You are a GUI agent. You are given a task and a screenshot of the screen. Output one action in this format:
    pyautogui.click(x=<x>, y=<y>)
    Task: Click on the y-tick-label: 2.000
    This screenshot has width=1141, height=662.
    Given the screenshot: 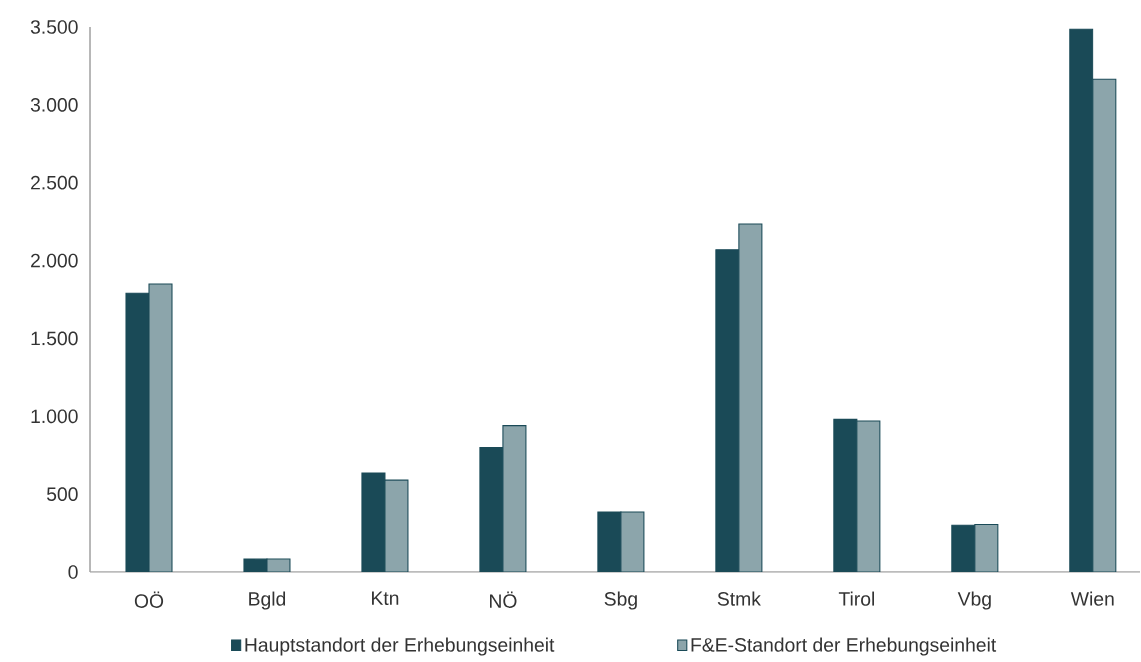 What is the action you would take?
    pyautogui.click(x=54, y=260)
    